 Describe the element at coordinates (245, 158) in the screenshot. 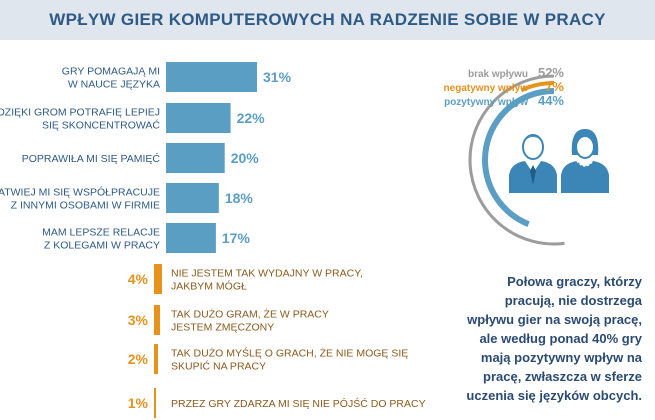

I see `bar-positive-value-2: 20%` at that location.